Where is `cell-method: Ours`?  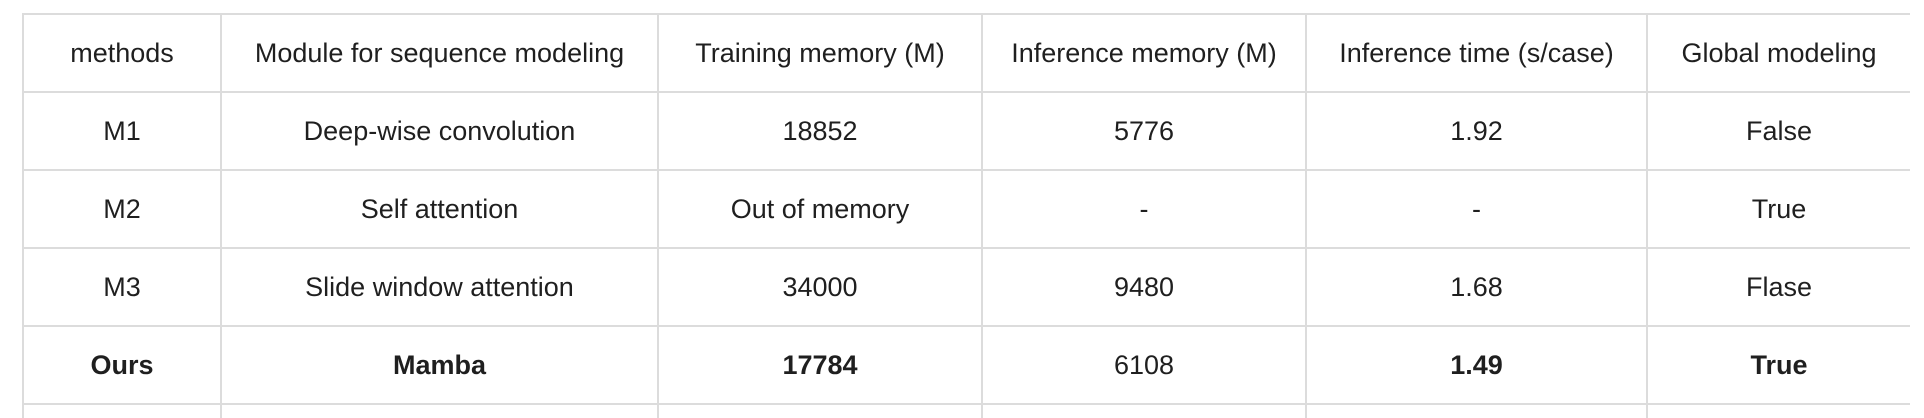
cell-method: Ours is located at coordinates (122, 365).